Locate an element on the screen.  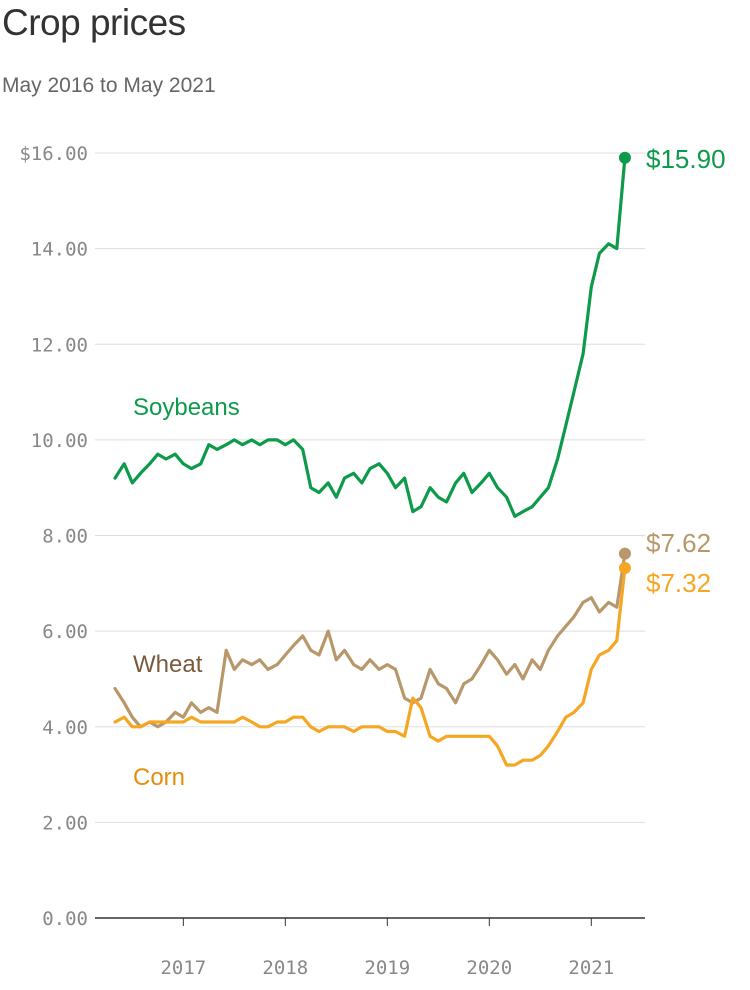
y-tick-label: 6.00 is located at coordinates (65, 632).